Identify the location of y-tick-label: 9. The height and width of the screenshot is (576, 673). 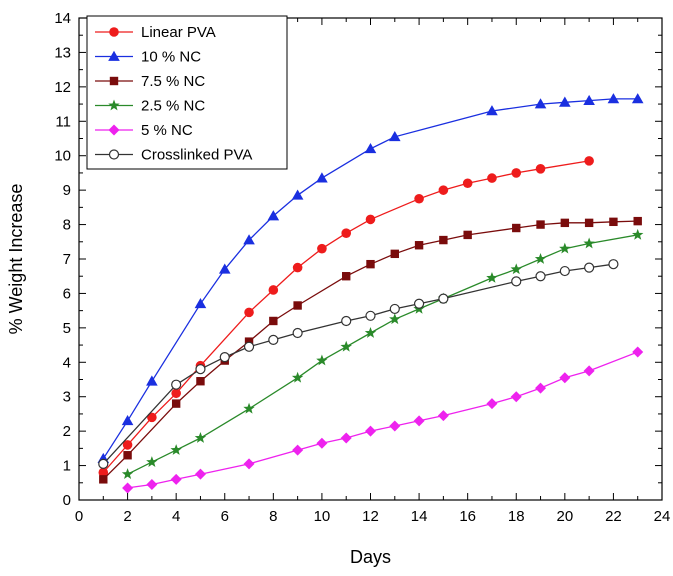
(67, 190).